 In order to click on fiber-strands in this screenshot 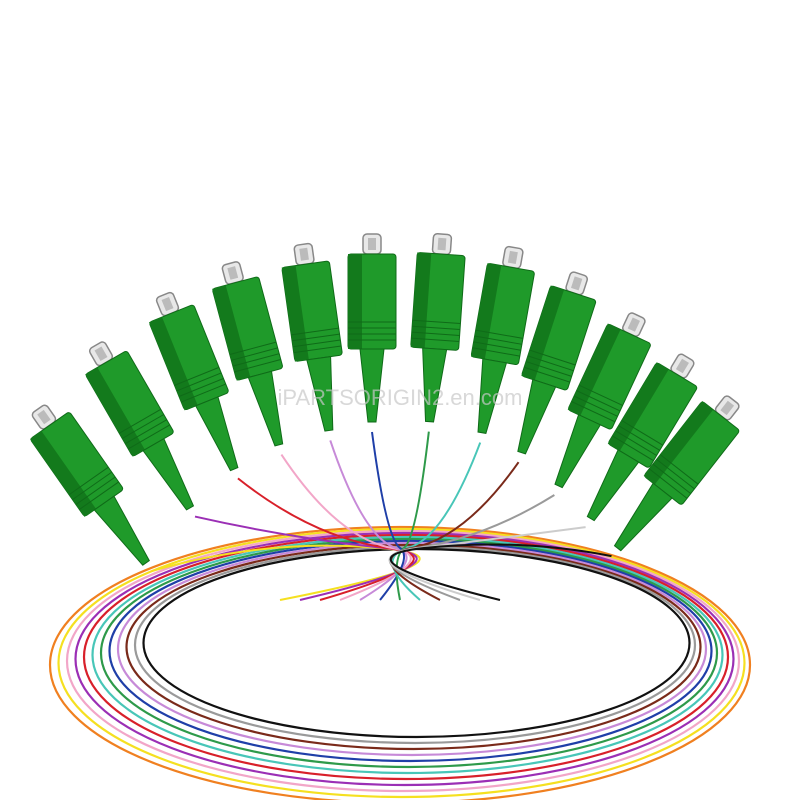, I will do `click(381, 516)`.